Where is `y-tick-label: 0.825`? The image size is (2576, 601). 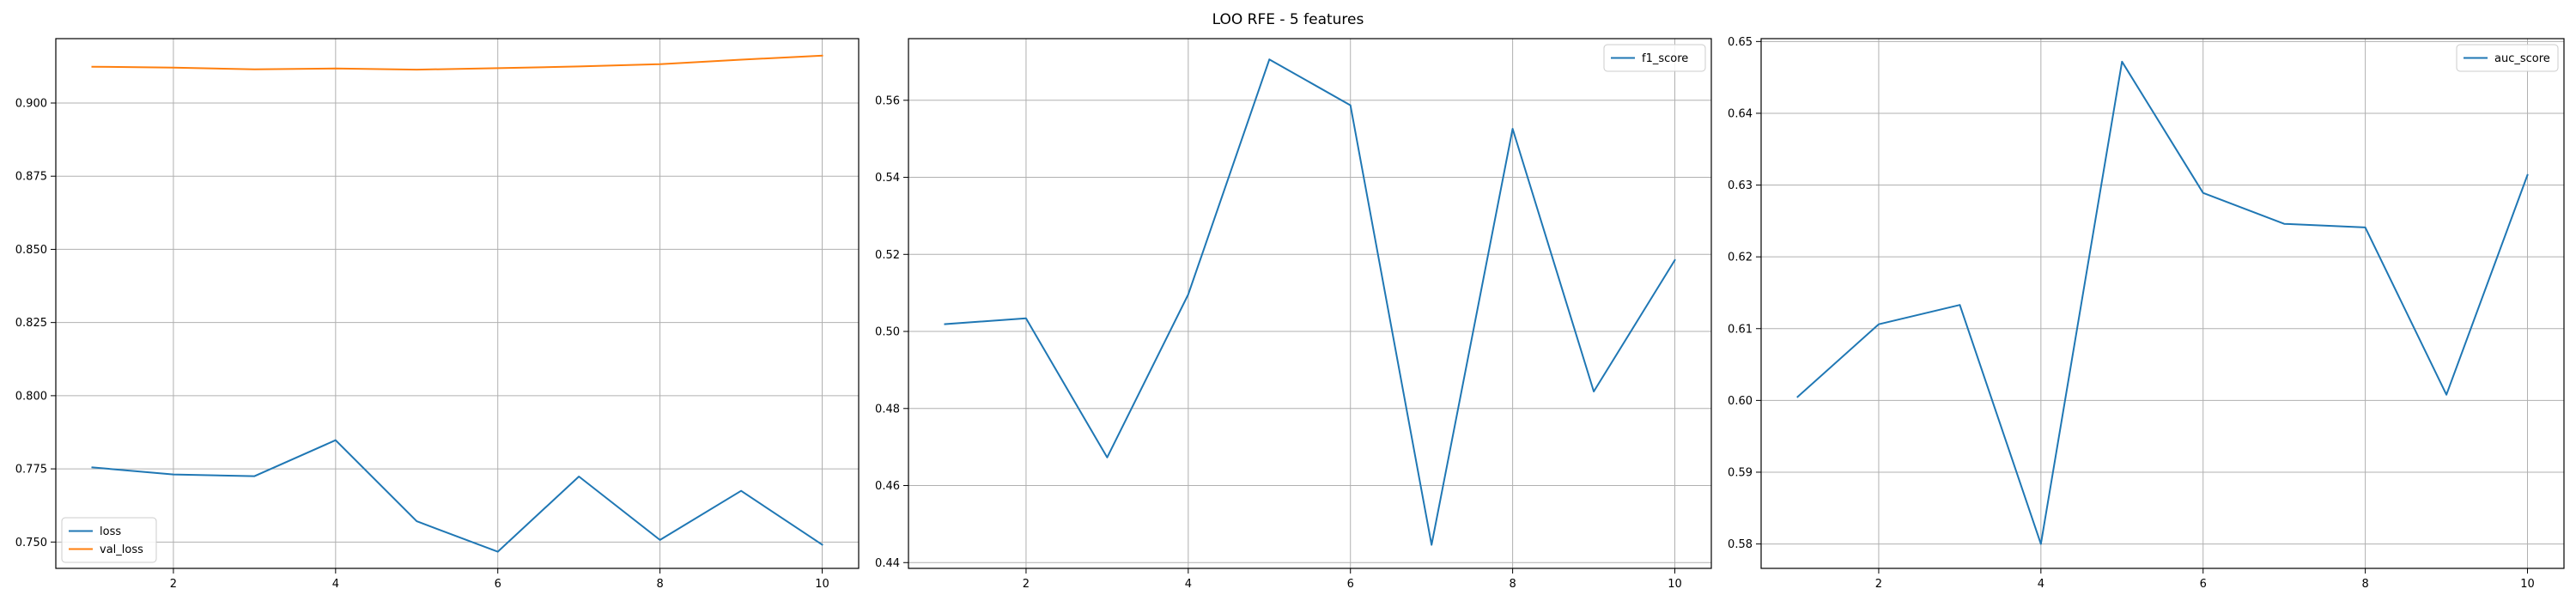 y-tick-label: 0.825 is located at coordinates (31, 323).